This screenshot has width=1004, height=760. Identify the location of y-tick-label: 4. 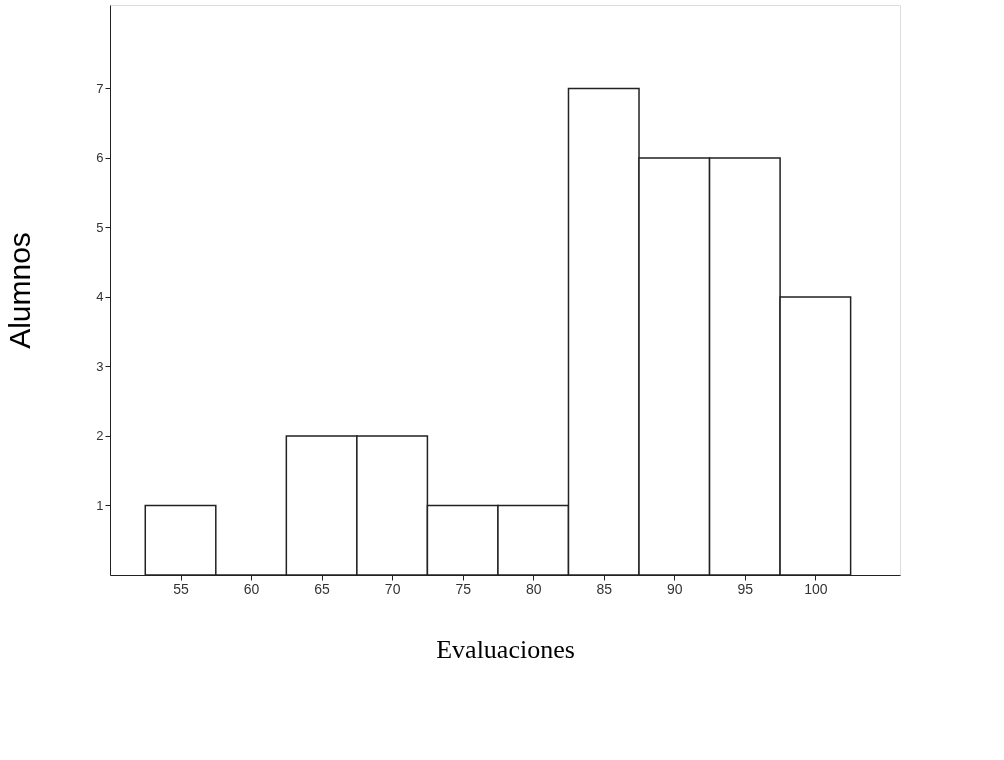
(100, 297).